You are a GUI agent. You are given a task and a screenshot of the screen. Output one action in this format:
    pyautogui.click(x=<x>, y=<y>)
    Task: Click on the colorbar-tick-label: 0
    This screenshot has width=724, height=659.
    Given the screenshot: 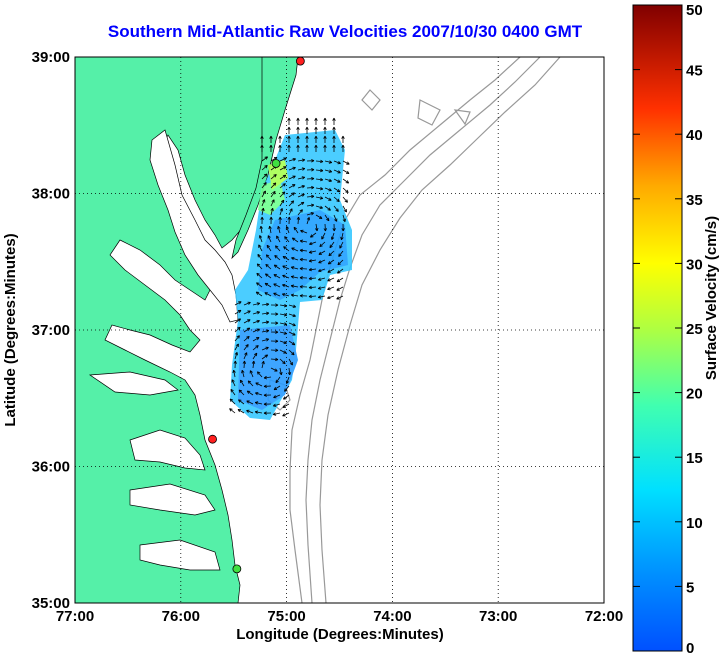 What is the action you would take?
    pyautogui.click(x=690, y=648)
    